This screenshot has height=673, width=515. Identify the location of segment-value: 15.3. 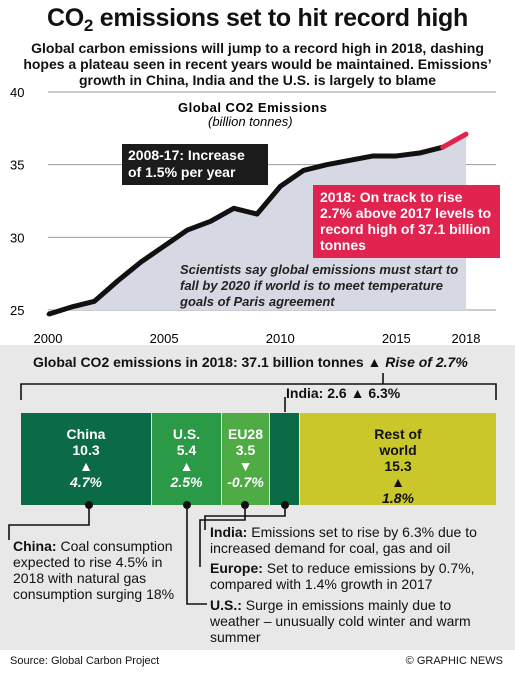
(398, 466).